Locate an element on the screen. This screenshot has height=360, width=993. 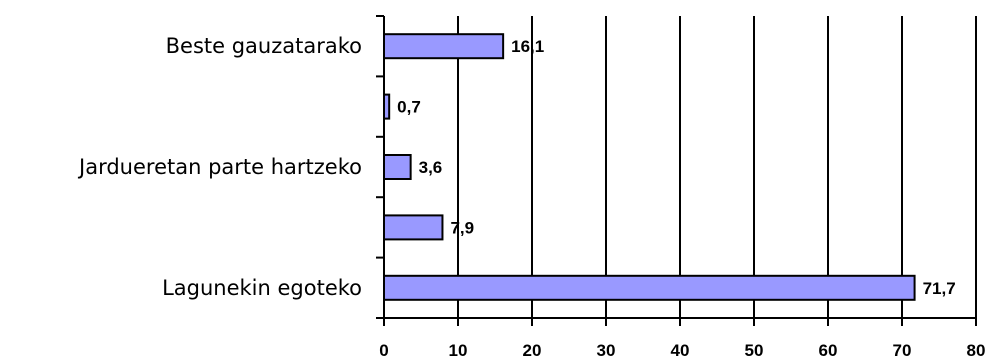
data-label: 16,1 is located at coordinates (527, 46).